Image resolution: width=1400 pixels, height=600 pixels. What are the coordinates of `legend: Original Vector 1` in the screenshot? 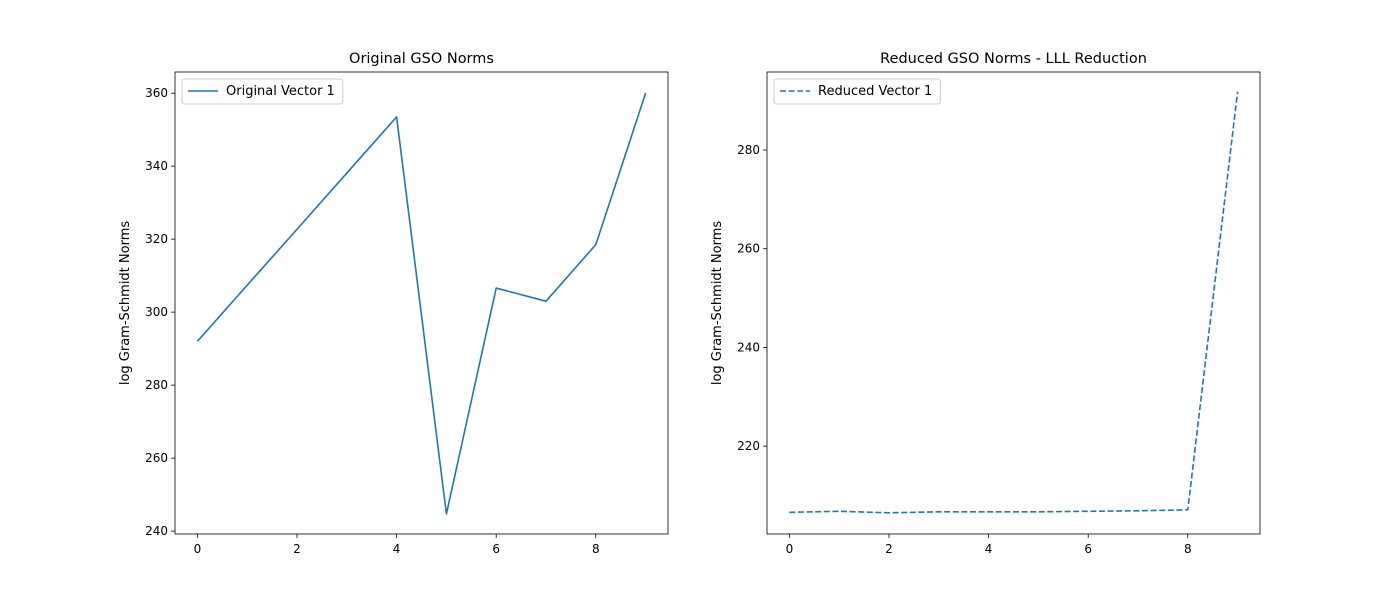 It's located at (262, 91).